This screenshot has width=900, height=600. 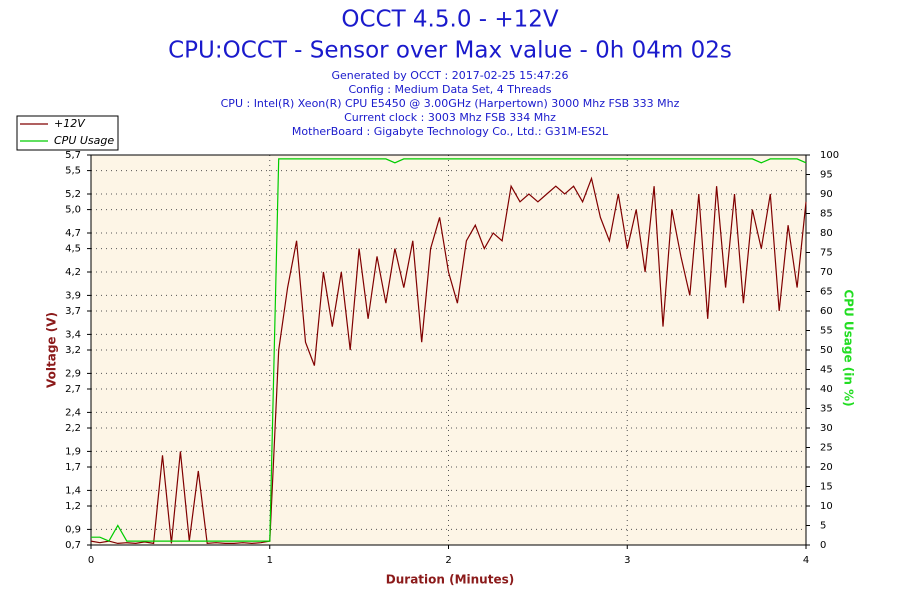 What do you see at coordinates (826, 467) in the screenshot?
I see `y2-tick-label: 20` at bounding box center [826, 467].